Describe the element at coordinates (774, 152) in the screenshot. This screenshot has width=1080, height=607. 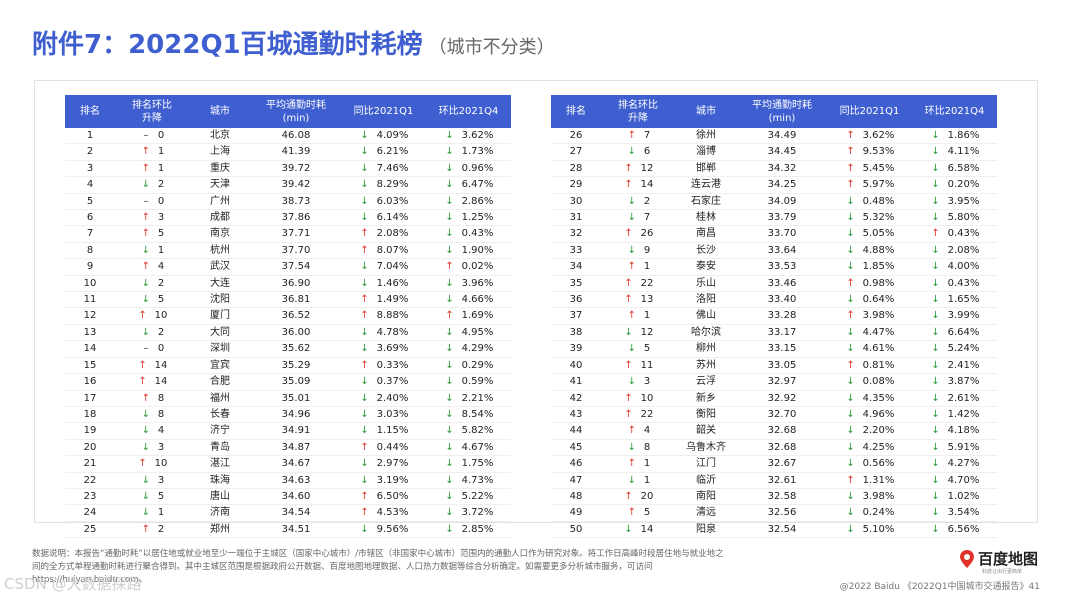
I see `table-row: 27 ↓ 6 淄博 34.45 ↑ 9.53% ↓ 4.11%` at that location.